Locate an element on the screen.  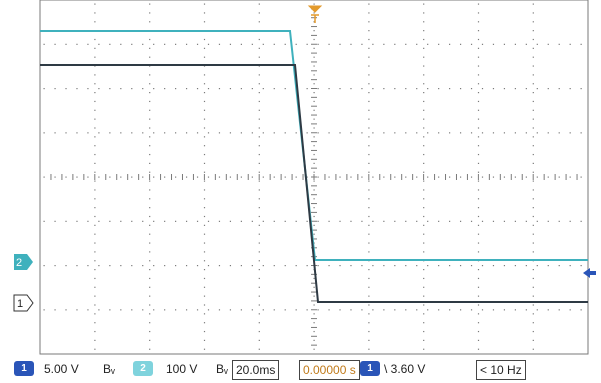
ch2-ground-marker: 2 is located at coordinates (23, 262).